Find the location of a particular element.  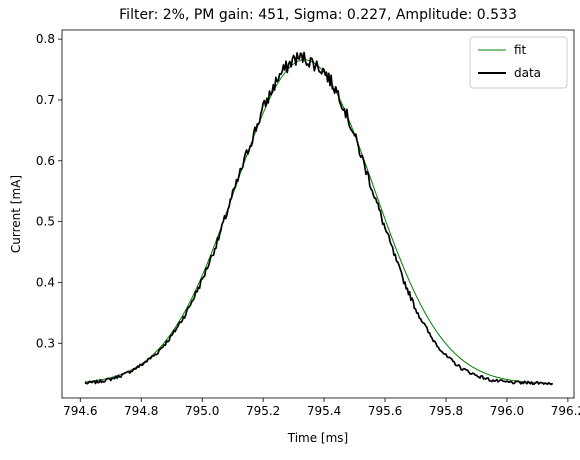

x-tick-label: 795.0 is located at coordinates (202, 411).